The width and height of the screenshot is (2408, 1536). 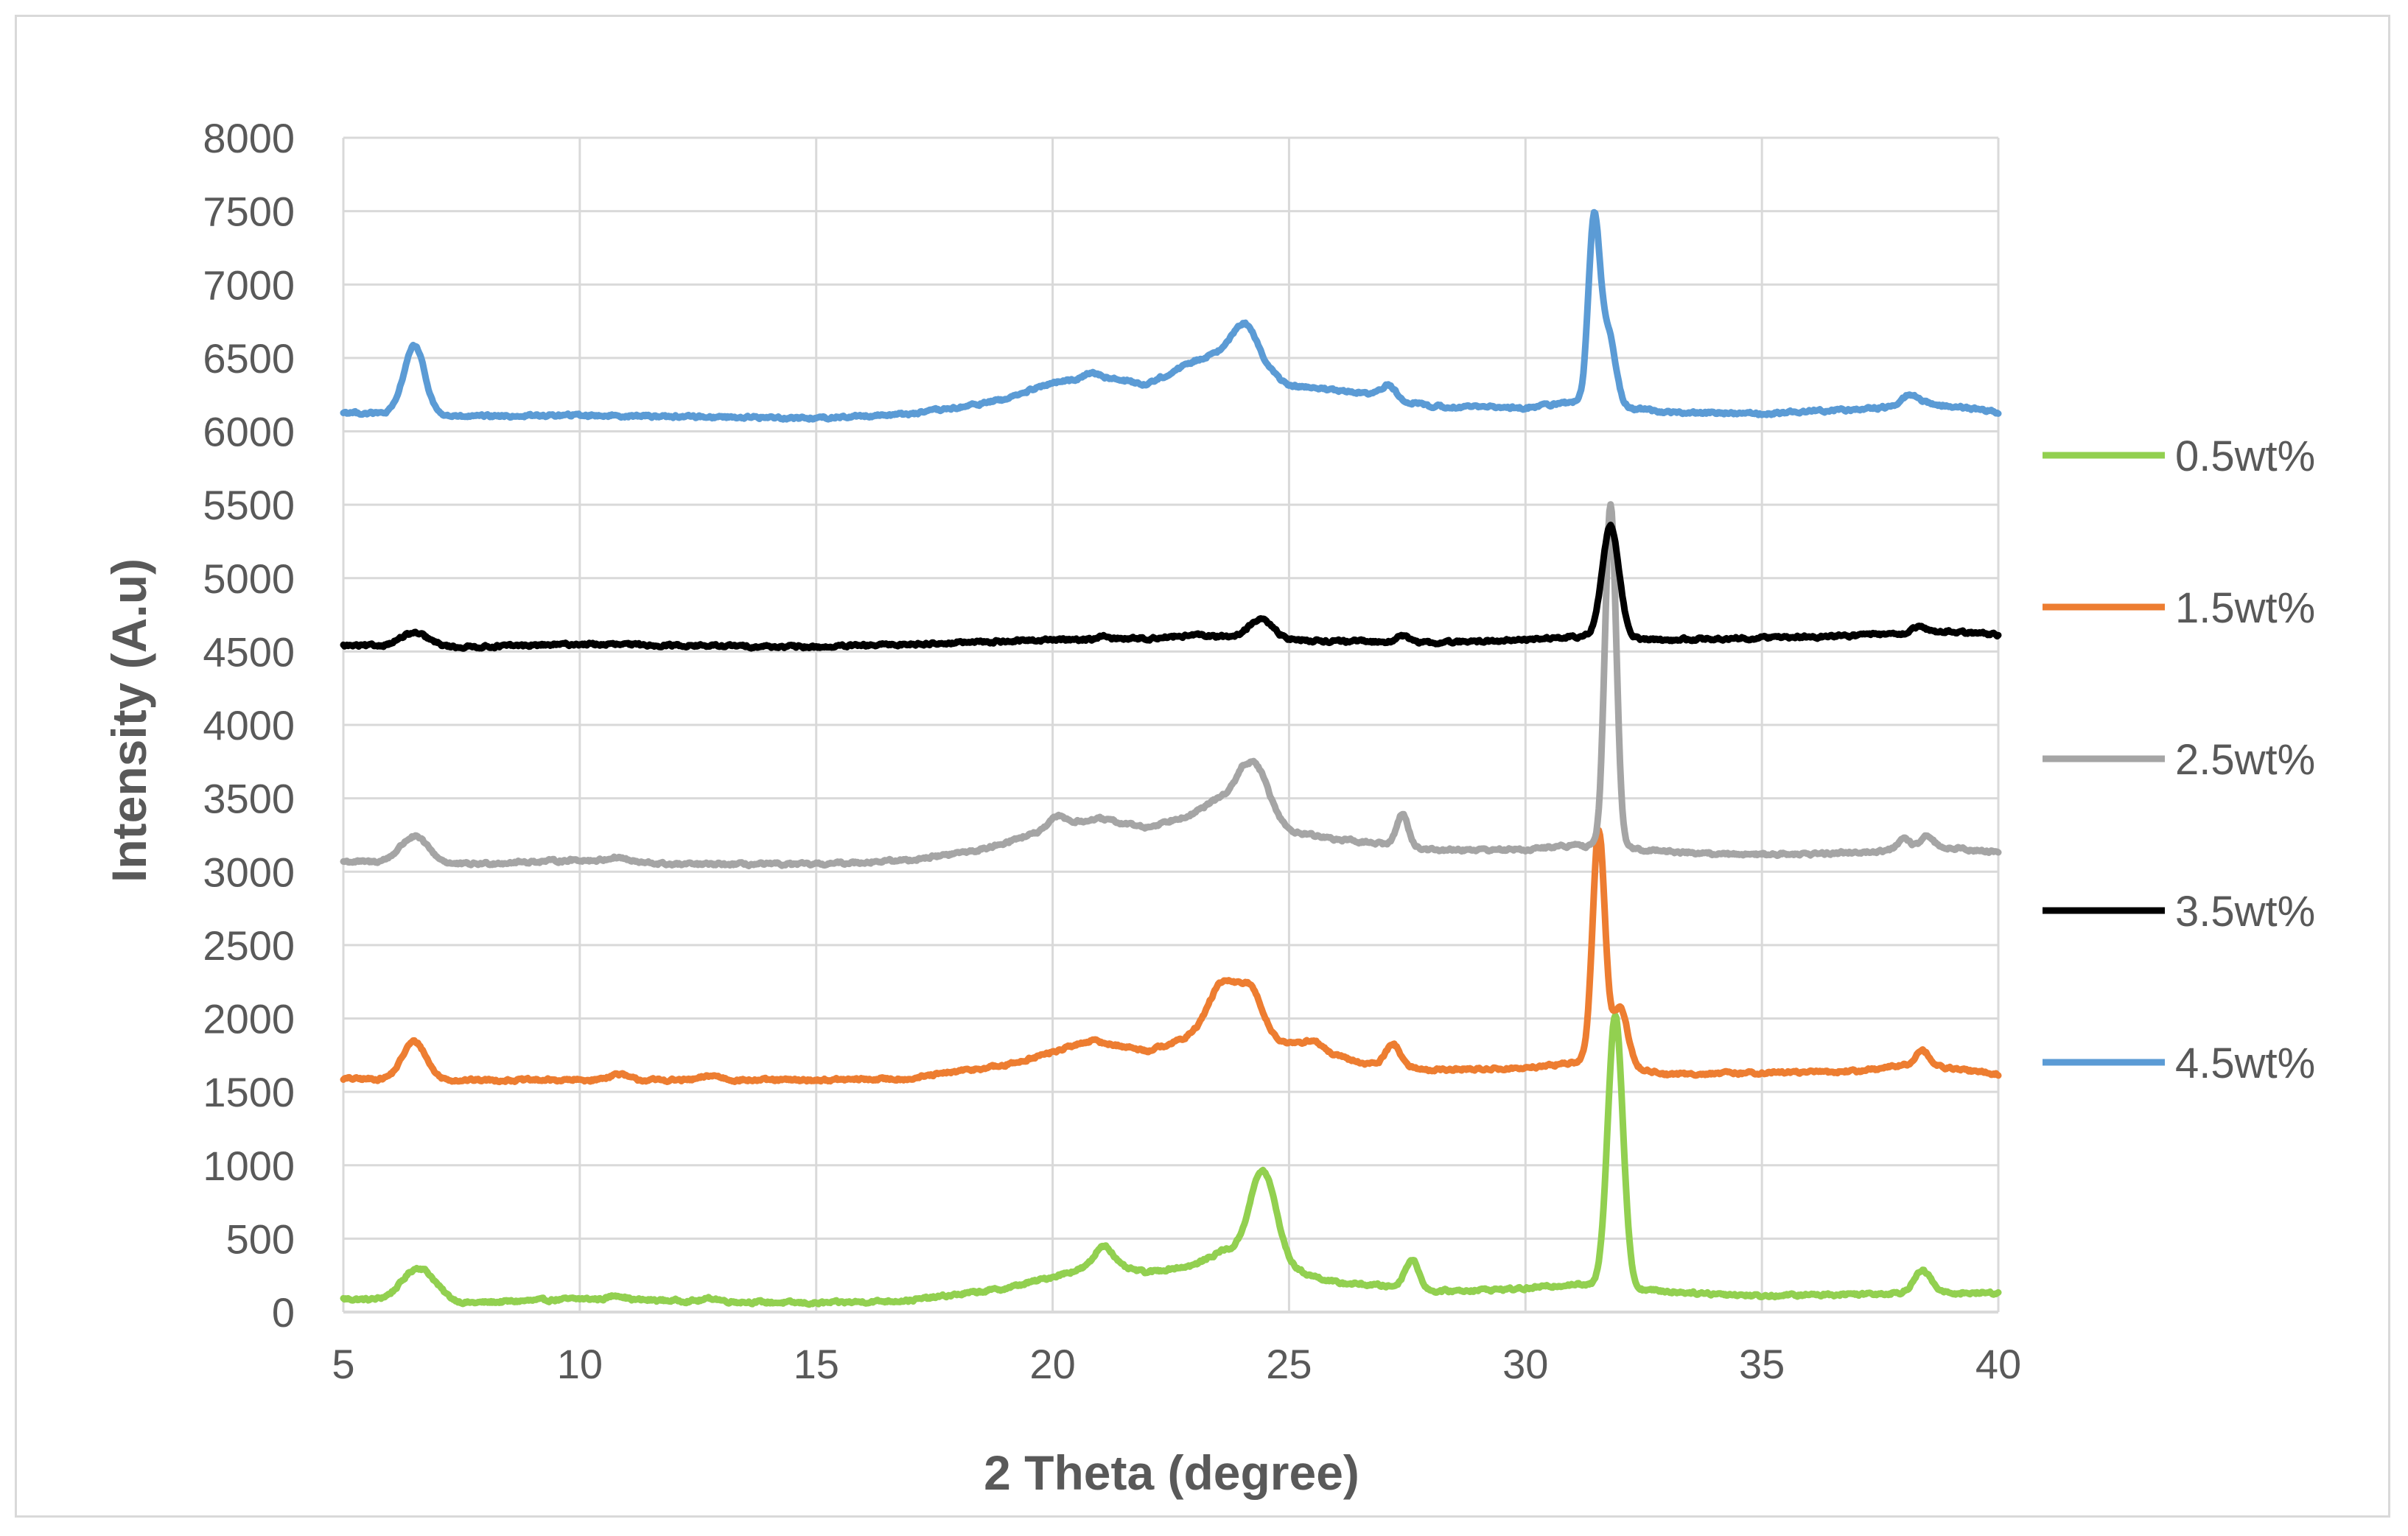 I want to click on y-tick-label: 500, so click(x=260, y=1239).